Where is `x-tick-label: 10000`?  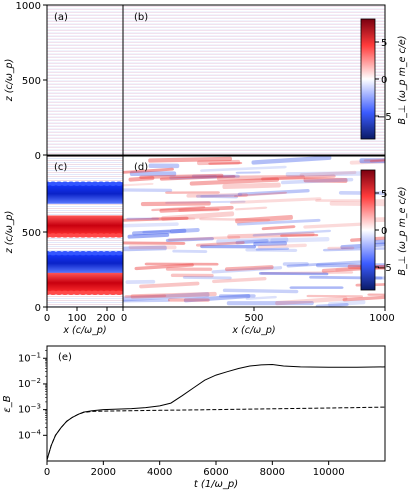
x-tick-label: 10000 is located at coordinates (329, 472).